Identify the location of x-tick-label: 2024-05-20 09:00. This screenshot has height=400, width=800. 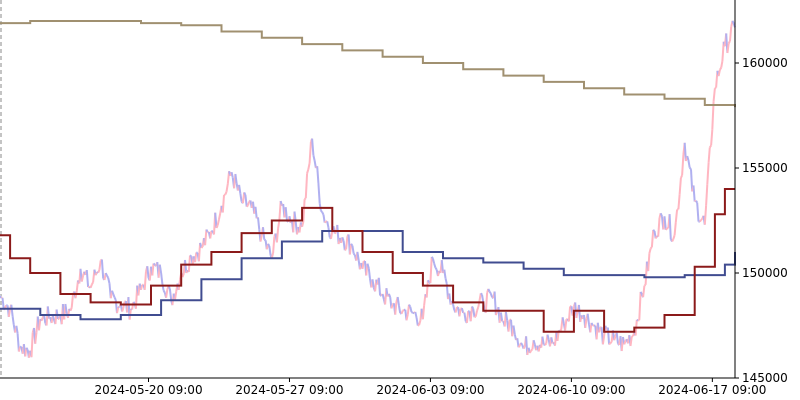
(148, 390).